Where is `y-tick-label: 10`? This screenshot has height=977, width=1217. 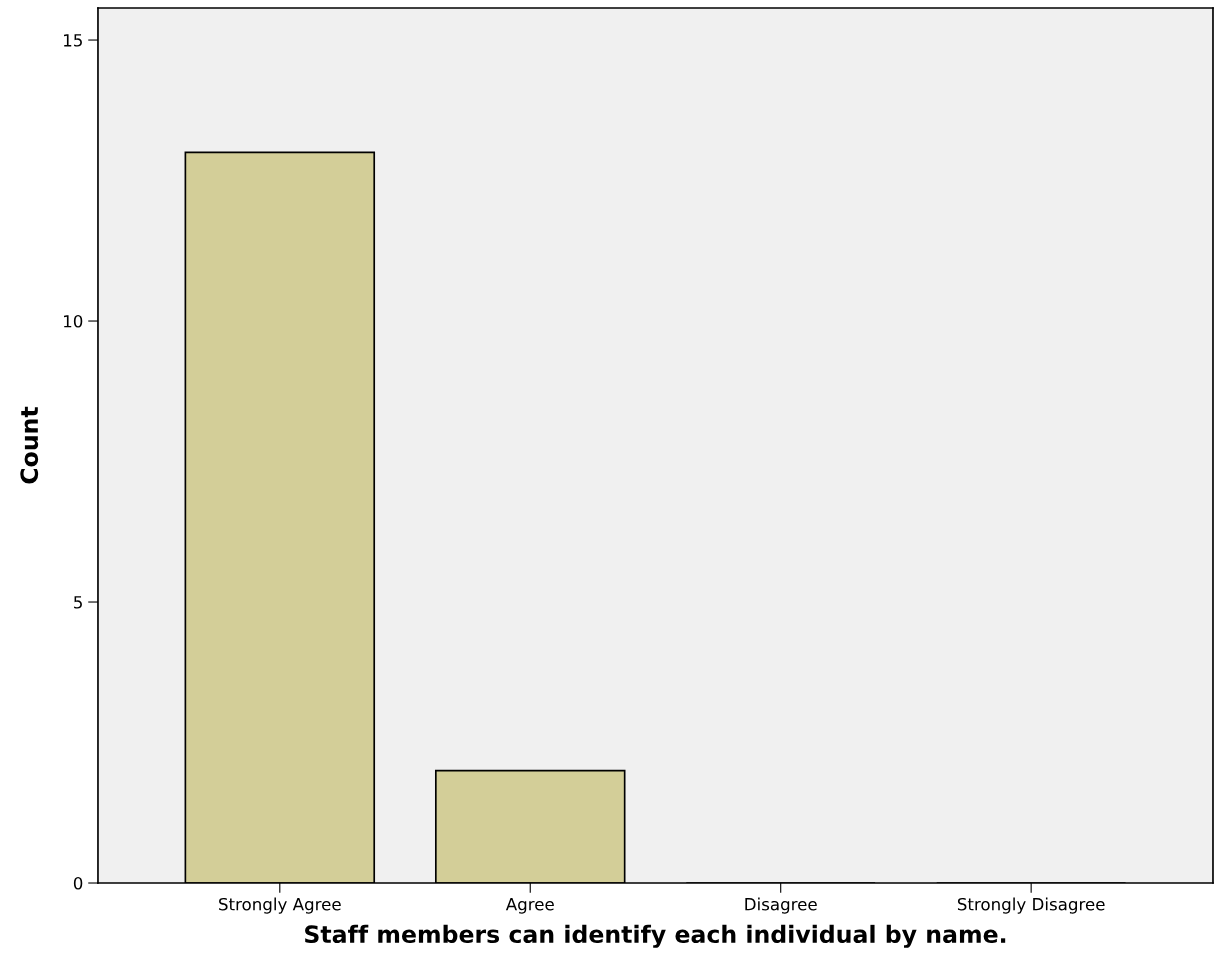 y-tick-label: 10 is located at coordinates (73, 321).